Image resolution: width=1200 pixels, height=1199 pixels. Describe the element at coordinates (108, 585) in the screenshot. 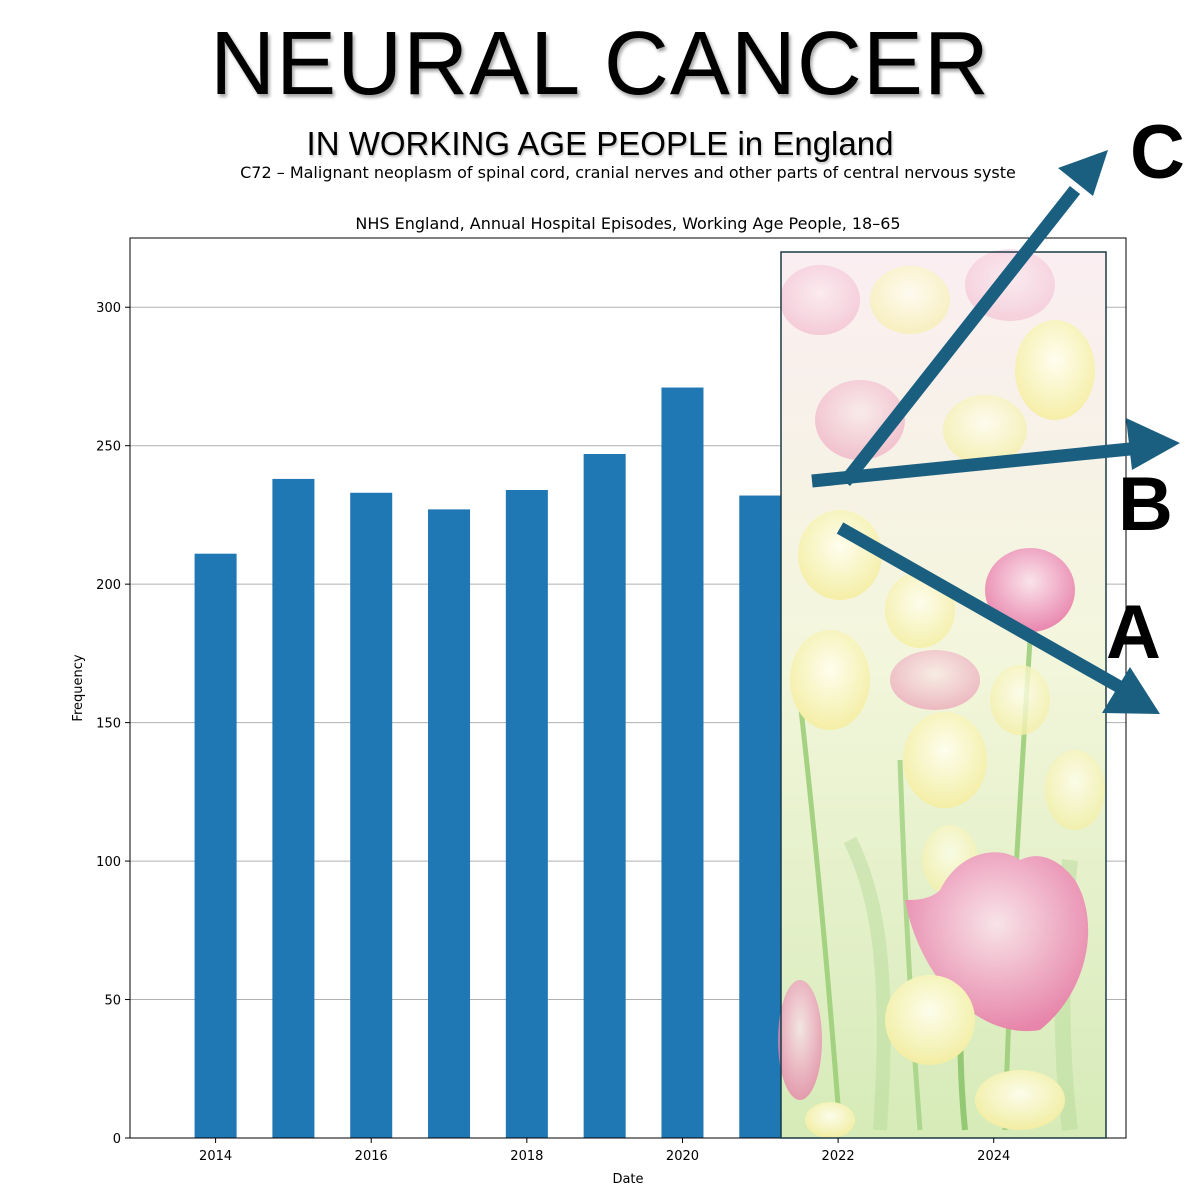

I see `y-tick-label: 200` at that location.